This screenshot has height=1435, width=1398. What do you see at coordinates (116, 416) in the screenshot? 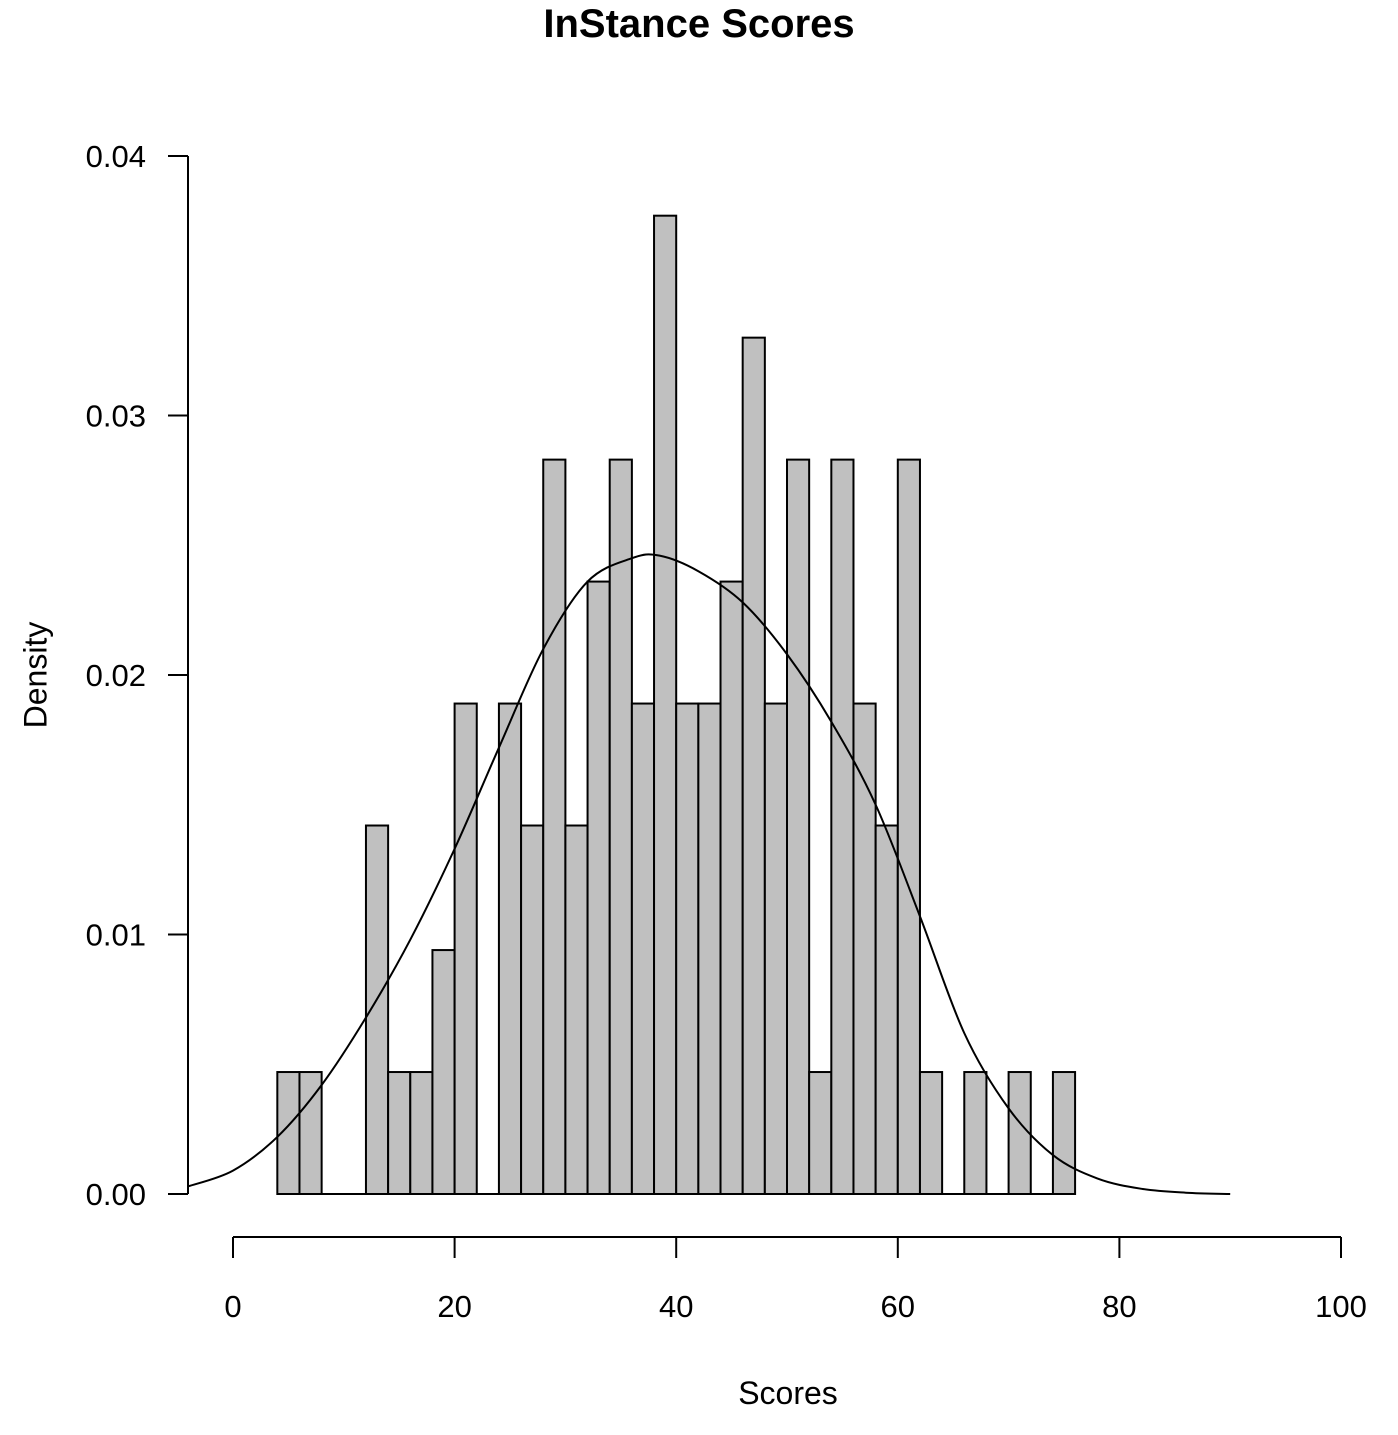
I see `y-tick-label: 0.03` at bounding box center [116, 416].